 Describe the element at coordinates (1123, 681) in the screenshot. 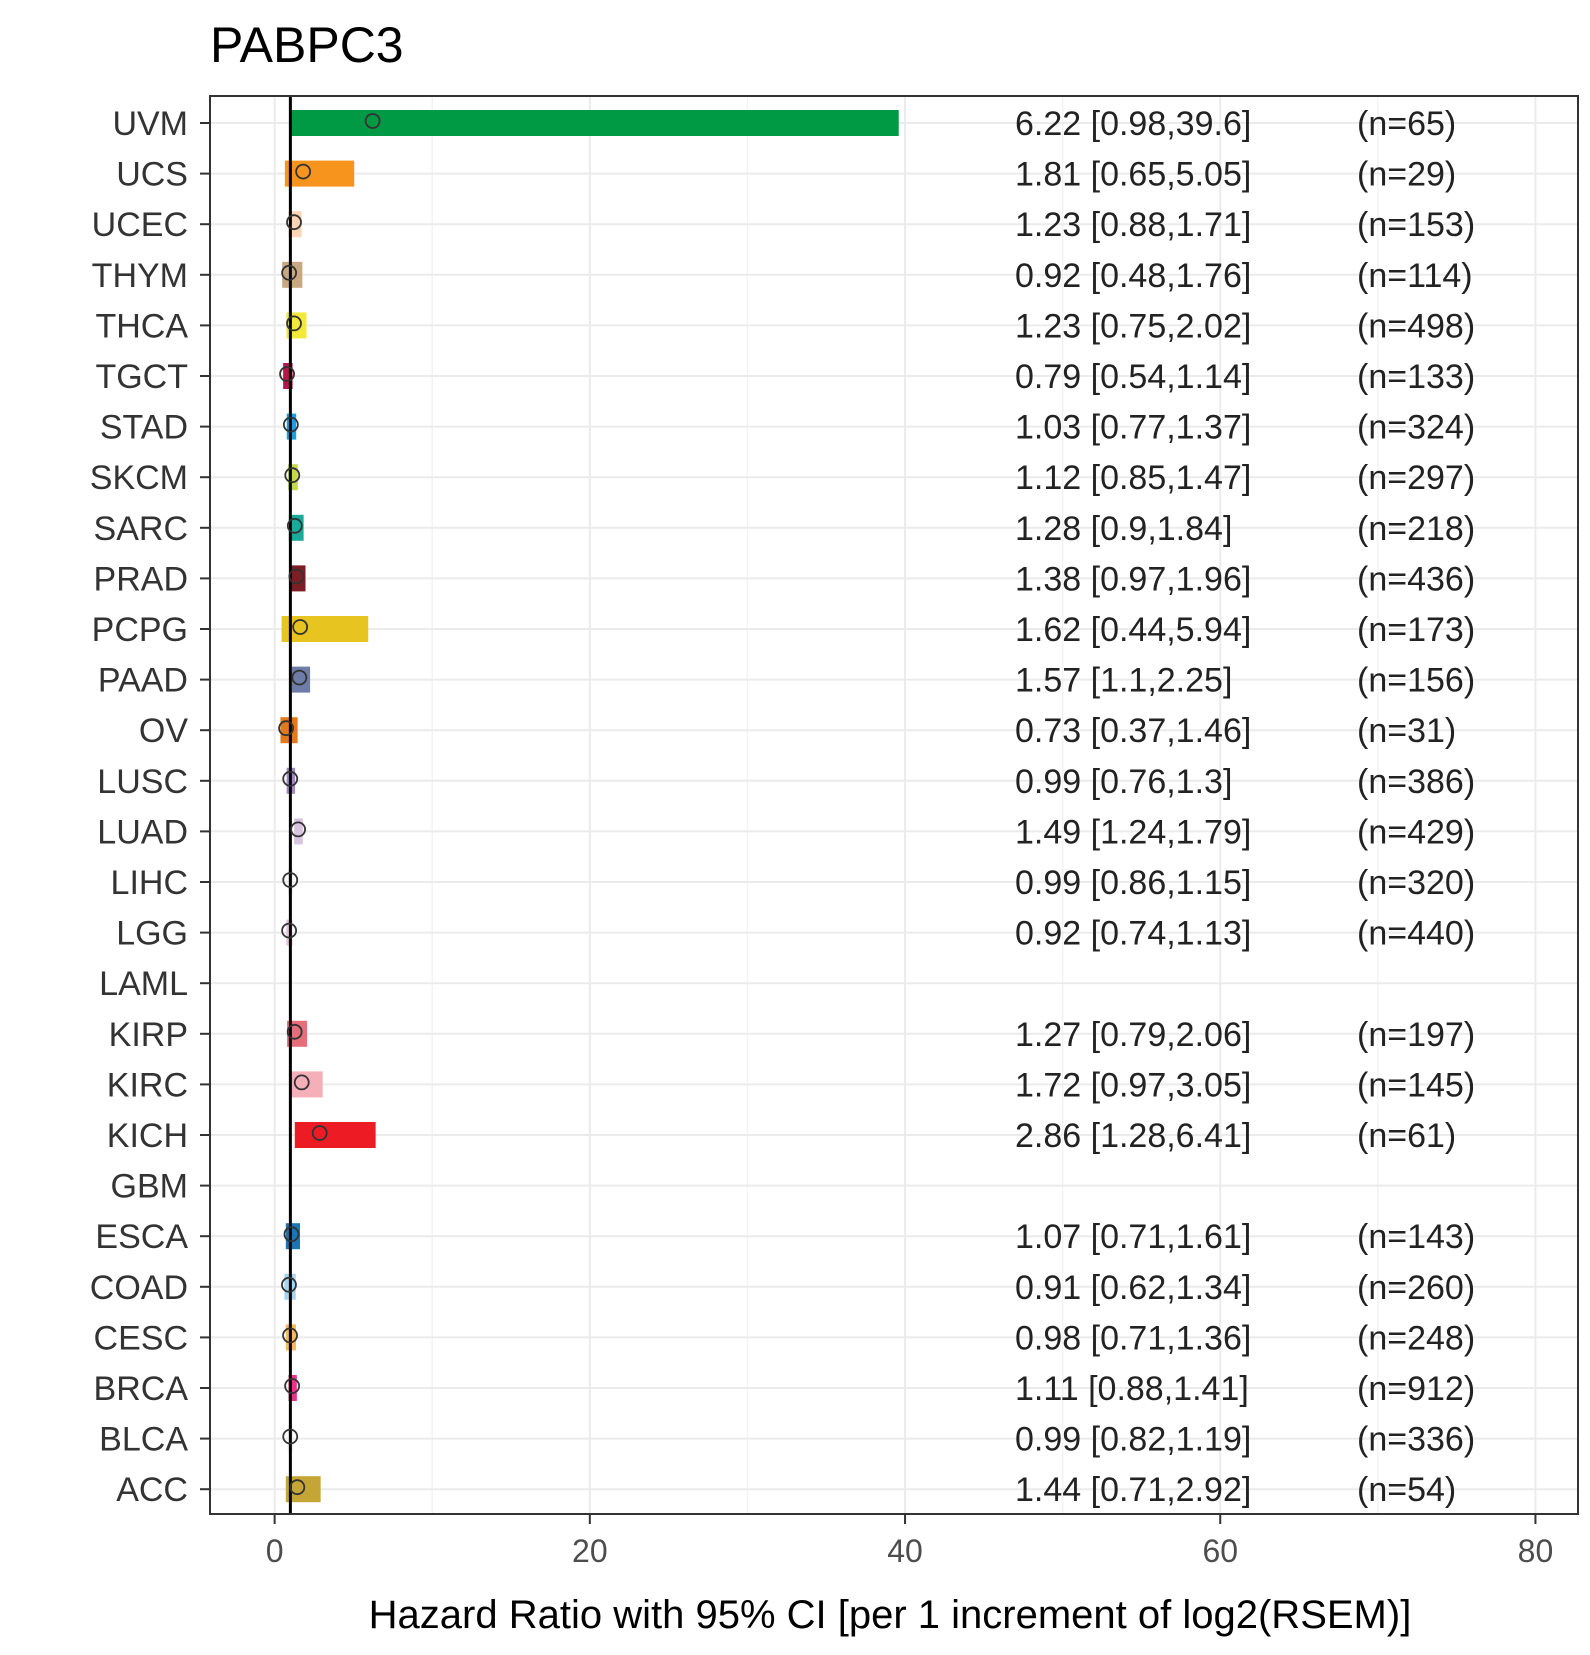

I see `hr-ci-label: 1.57 [1.1,2.25]` at that location.